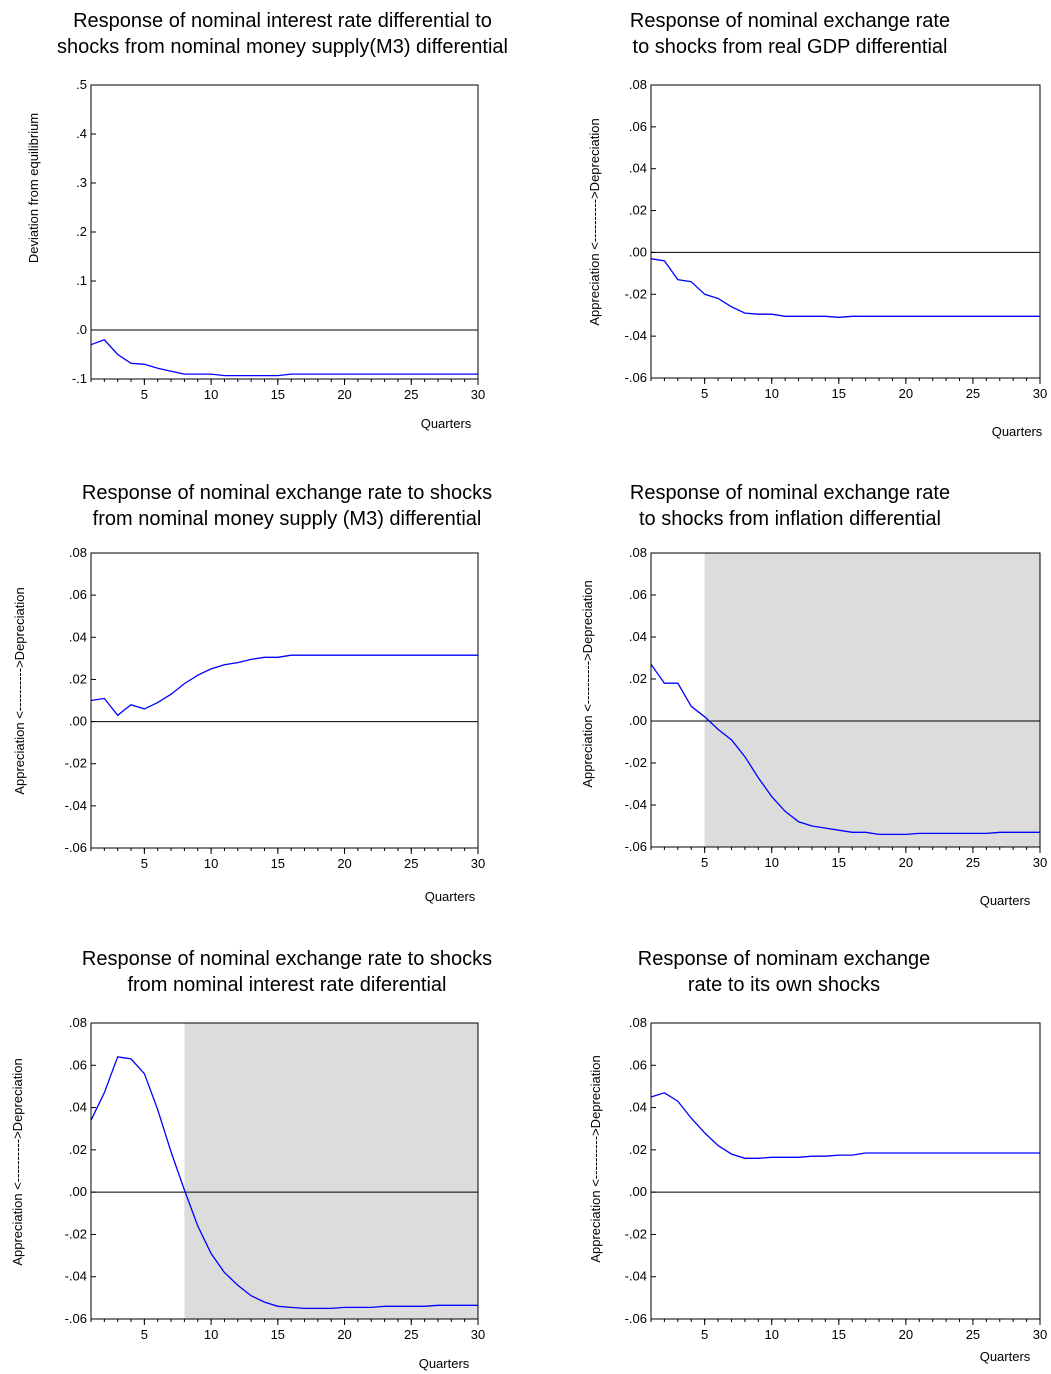 The height and width of the screenshot is (1374, 1051). I want to click on y-tick-label: .2, so click(81, 231).